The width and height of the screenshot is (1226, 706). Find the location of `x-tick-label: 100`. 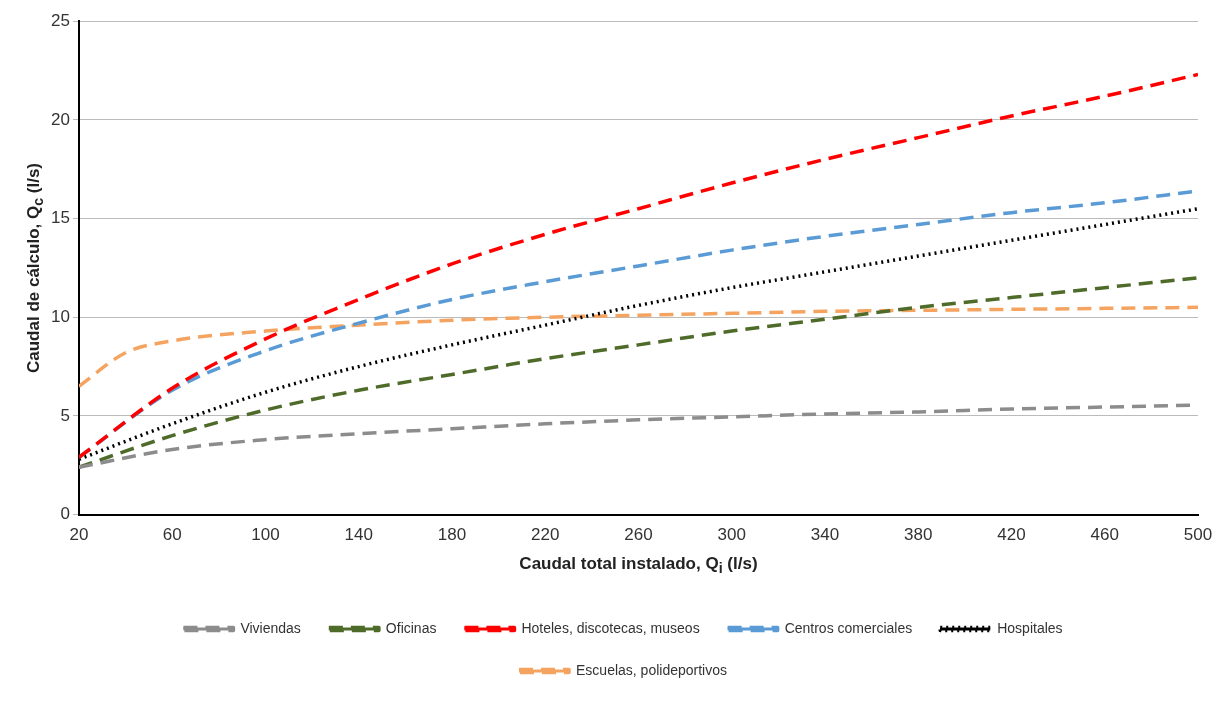

x-tick-label: 100 is located at coordinates (265, 535).